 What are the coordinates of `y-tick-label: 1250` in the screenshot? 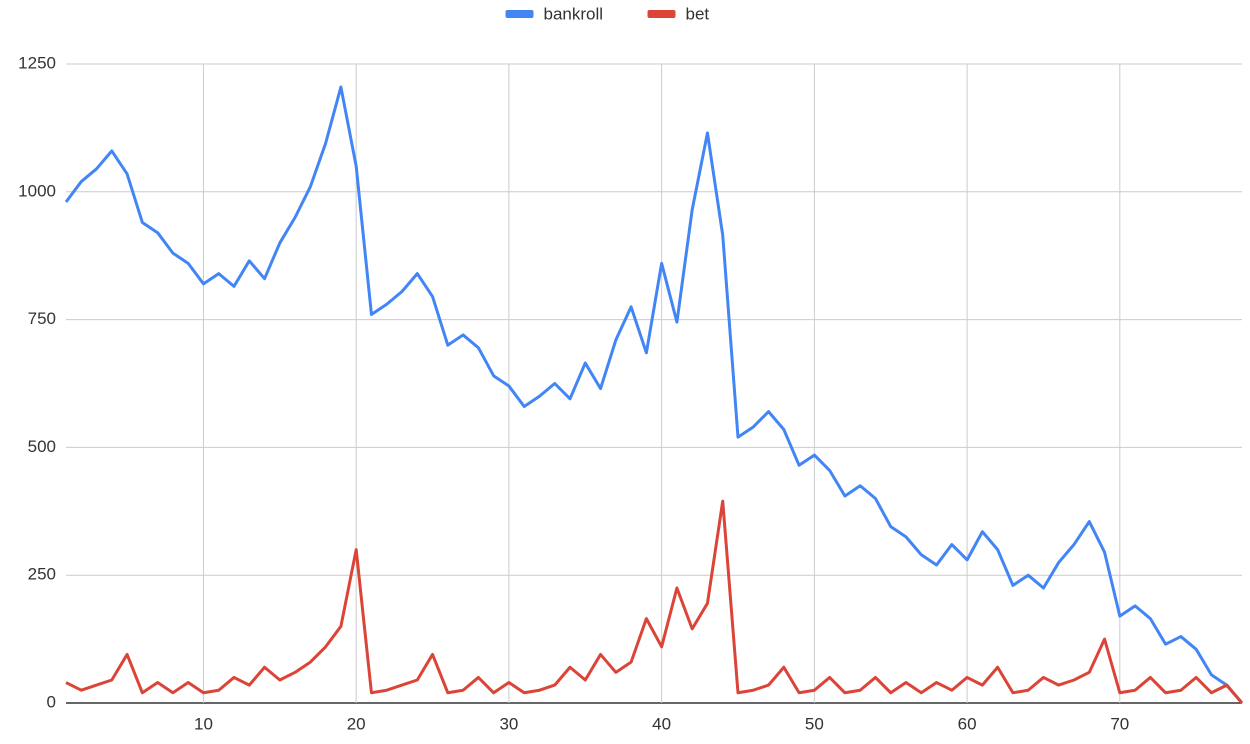 It's located at (37, 62).